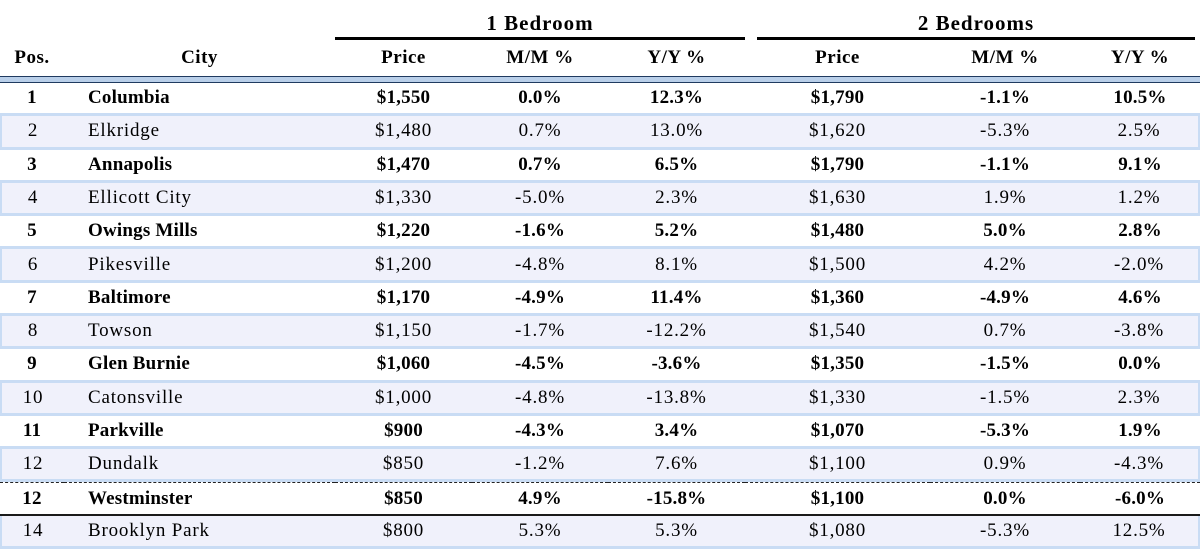  I want to click on cell-2br-price: $1,790, so click(837, 166).